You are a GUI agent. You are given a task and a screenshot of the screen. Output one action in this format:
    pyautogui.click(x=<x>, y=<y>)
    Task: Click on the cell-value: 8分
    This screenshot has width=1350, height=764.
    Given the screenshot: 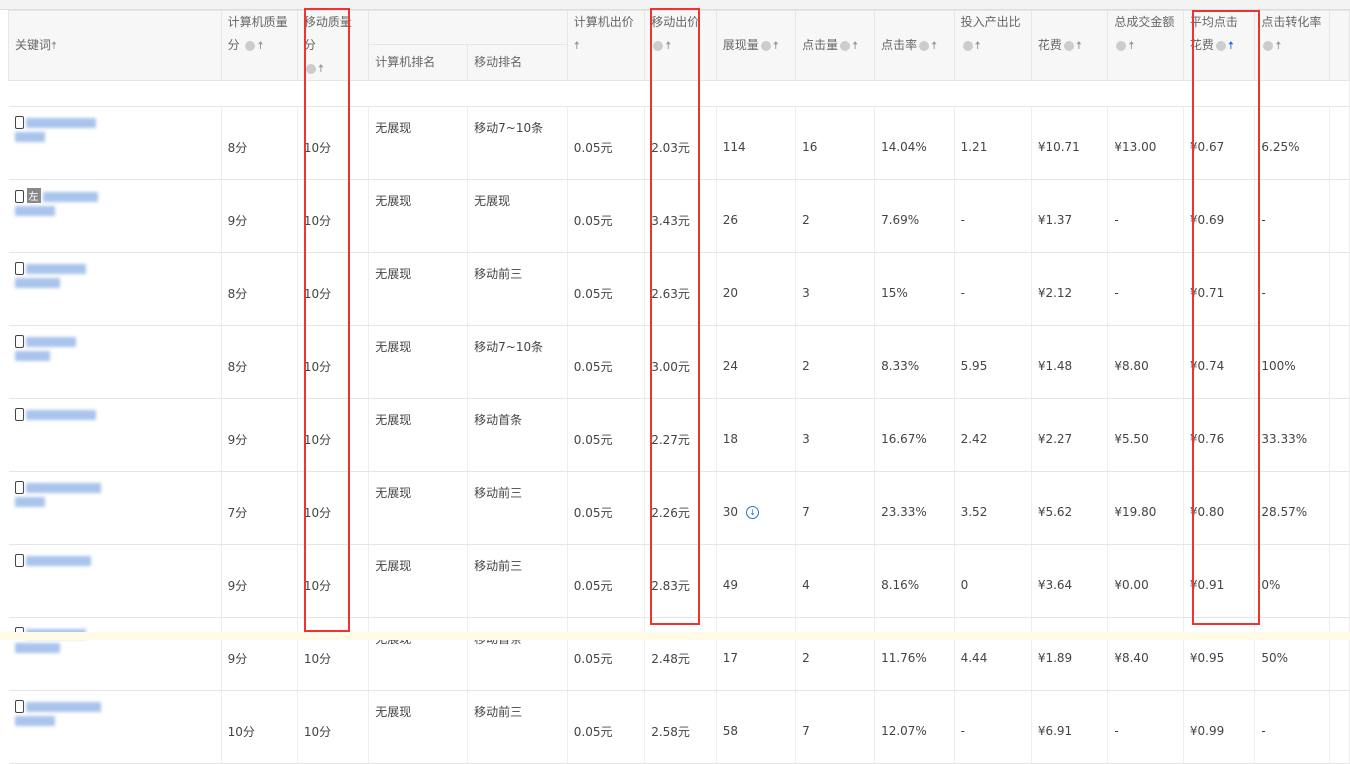 What is the action you would take?
    pyautogui.click(x=237, y=293)
    